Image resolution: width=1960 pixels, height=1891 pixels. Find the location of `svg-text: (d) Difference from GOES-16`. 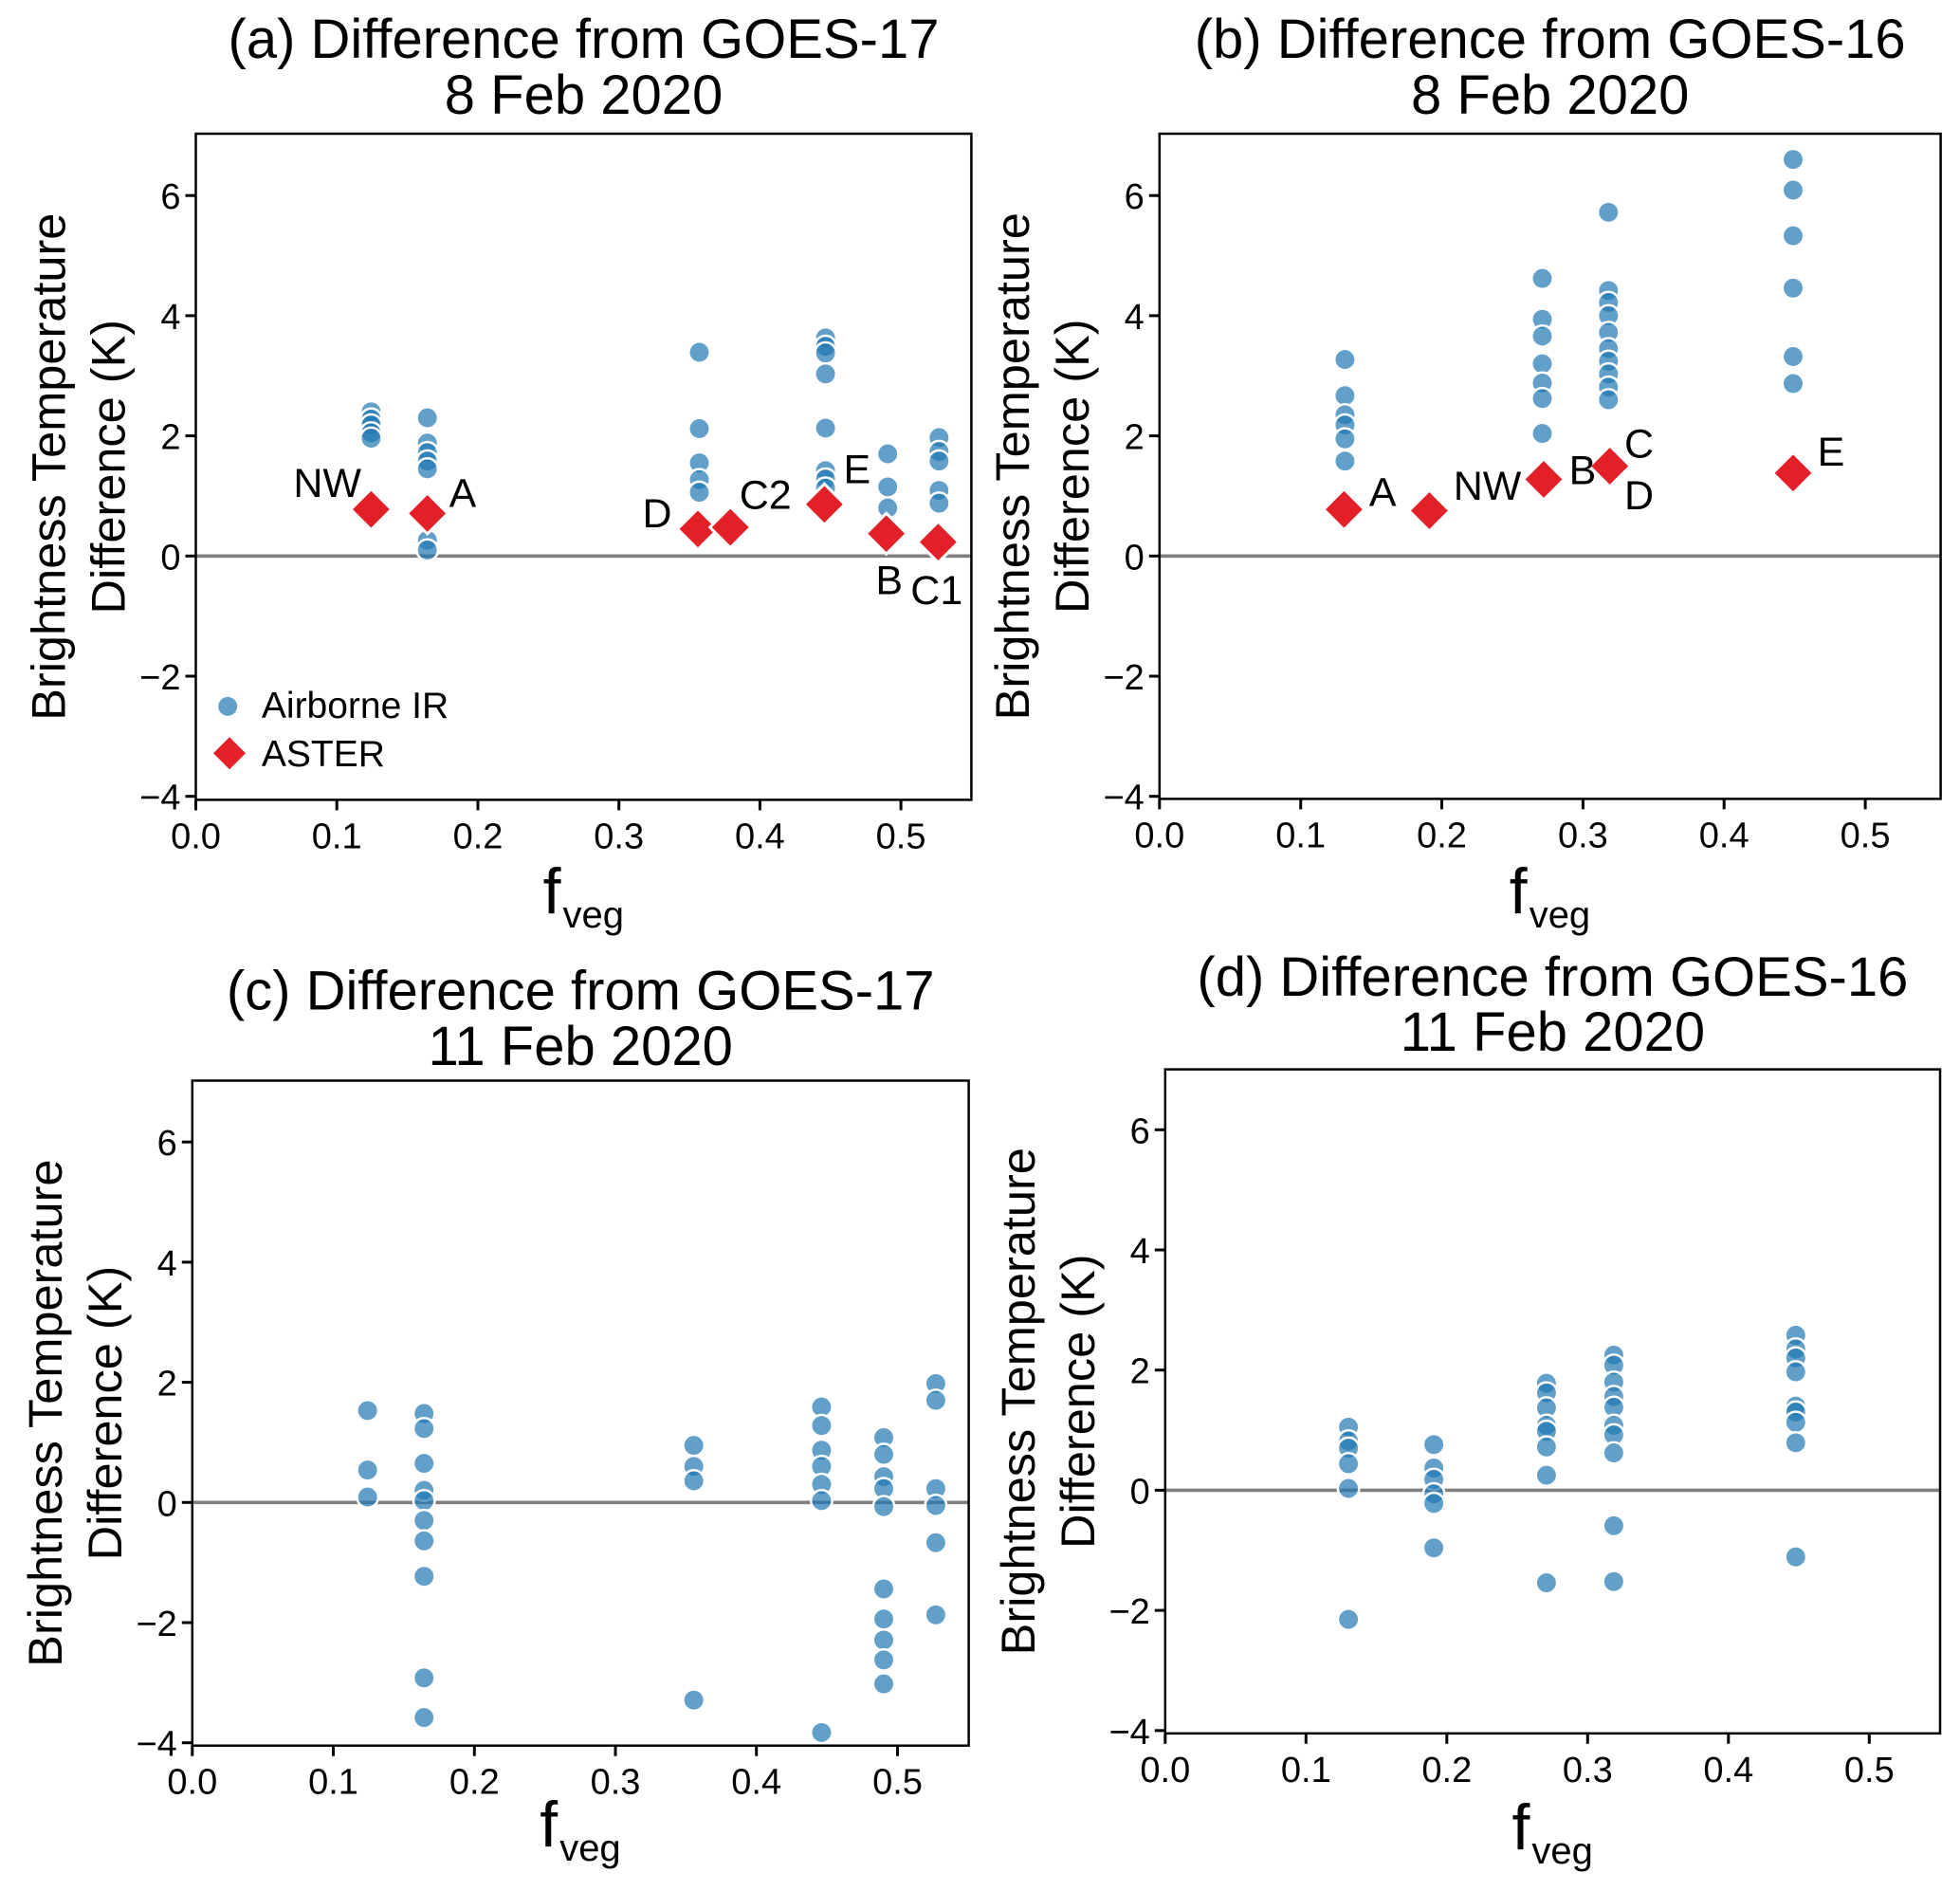

svg-text: (d) Difference from GOES-16 is located at coordinates (1552, 977).